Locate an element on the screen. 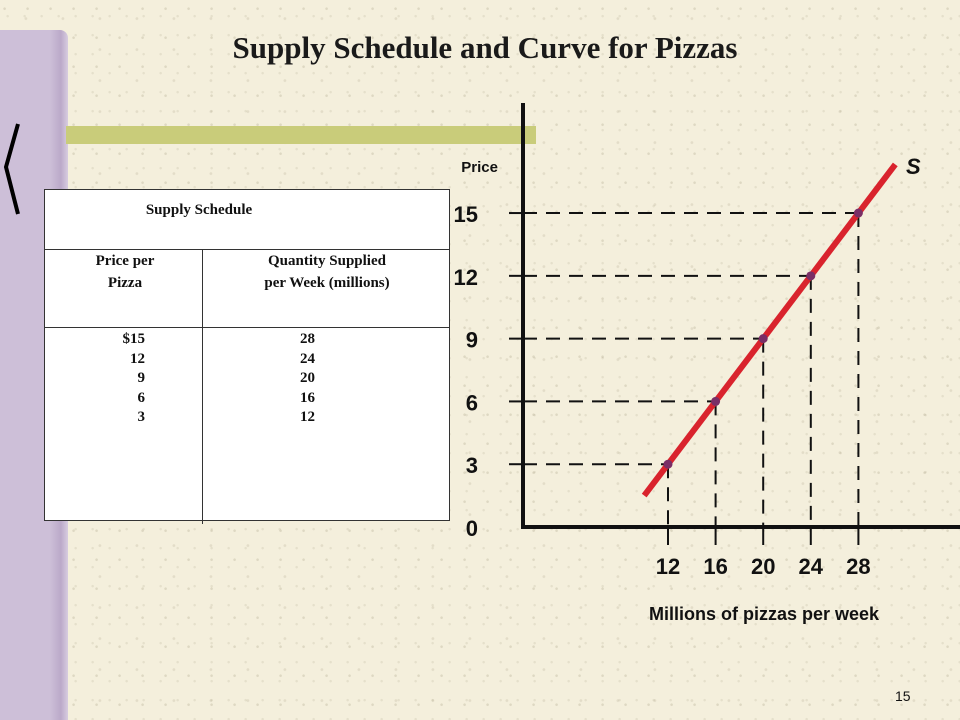 This screenshot has width=960, height=720. x-axis-label: Millions of pizzas per week is located at coordinates (764, 614).